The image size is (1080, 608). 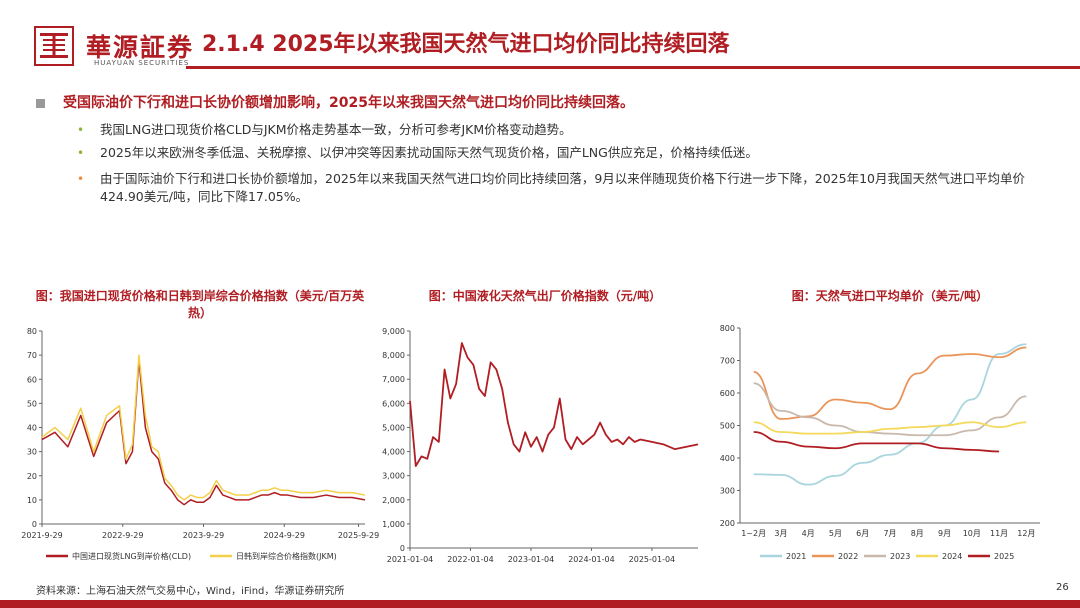 What do you see at coordinates (727, 491) in the screenshot?
I see `y-tick-label: 300` at bounding box center [727, 491].